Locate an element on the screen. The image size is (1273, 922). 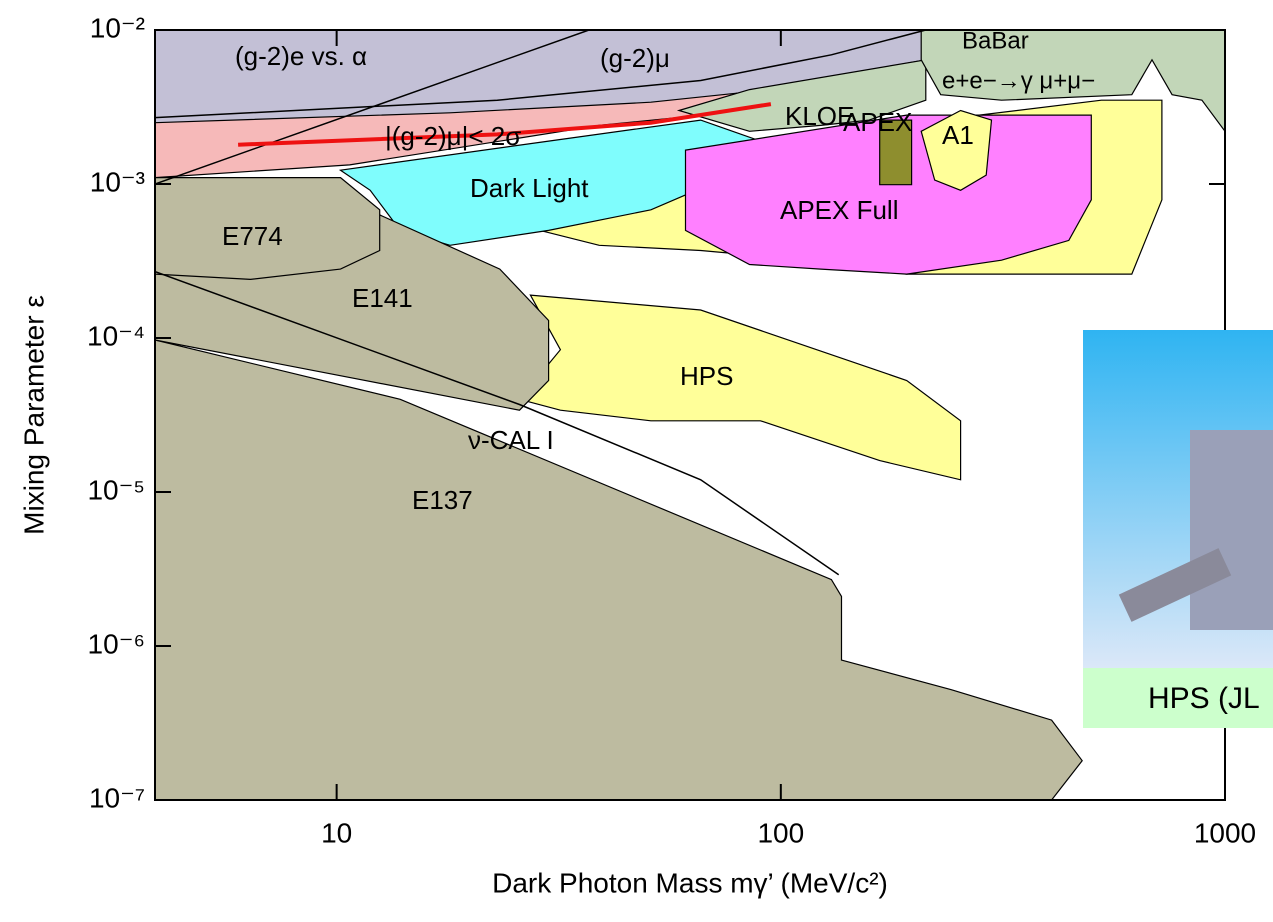
inset-detector is located at coordinates (1231, 530).